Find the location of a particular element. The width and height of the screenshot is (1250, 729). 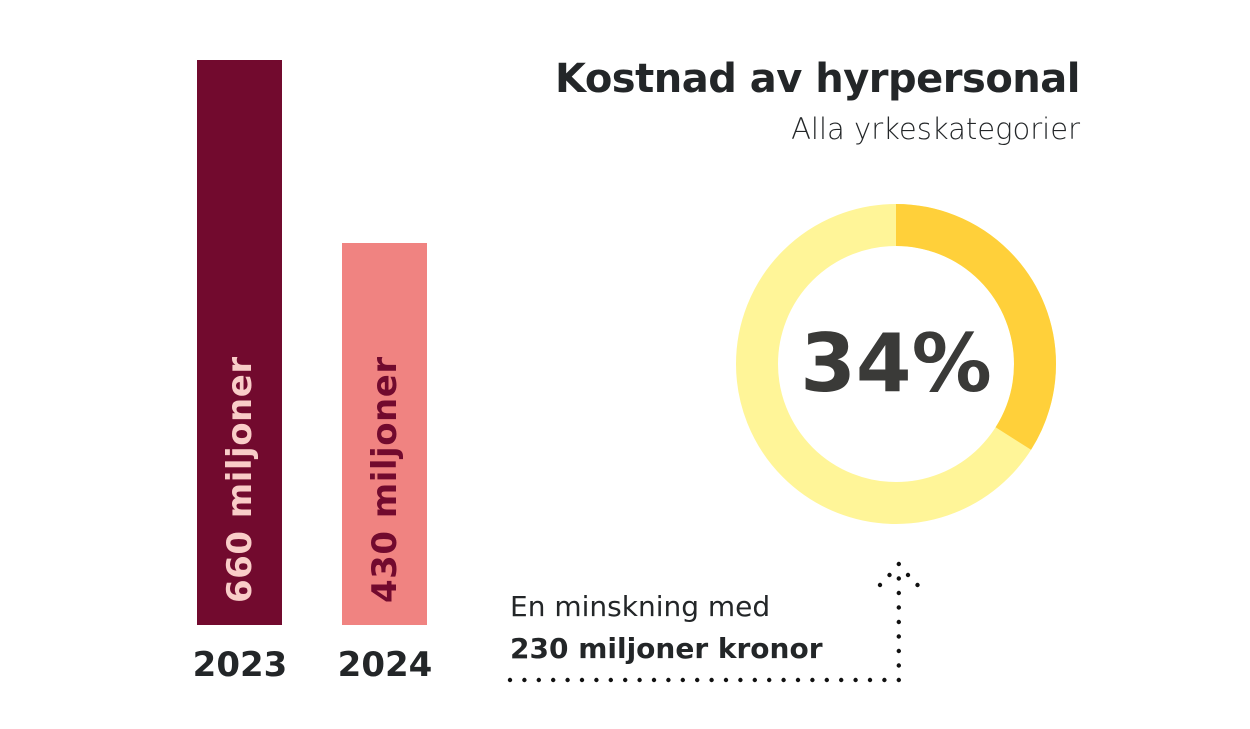

donut-percent-label: 34% is located at coordinates (896, 363).